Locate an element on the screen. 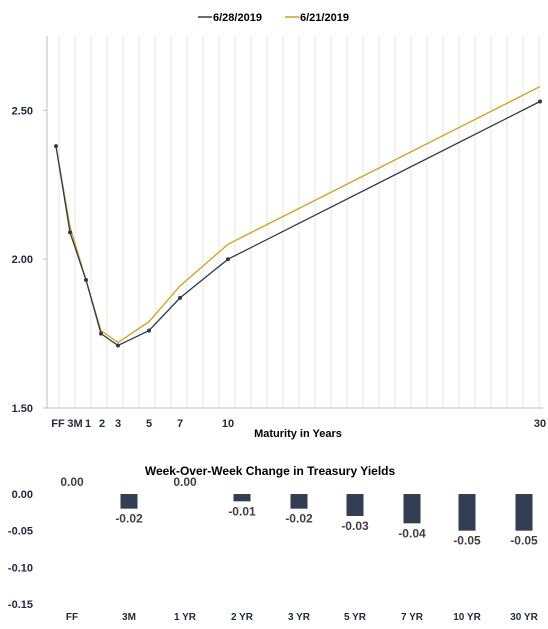 Image resolution: width=548 pixels, height=629 pixels. y-tick-label: 1.50 is located at coordinates (22, 409).